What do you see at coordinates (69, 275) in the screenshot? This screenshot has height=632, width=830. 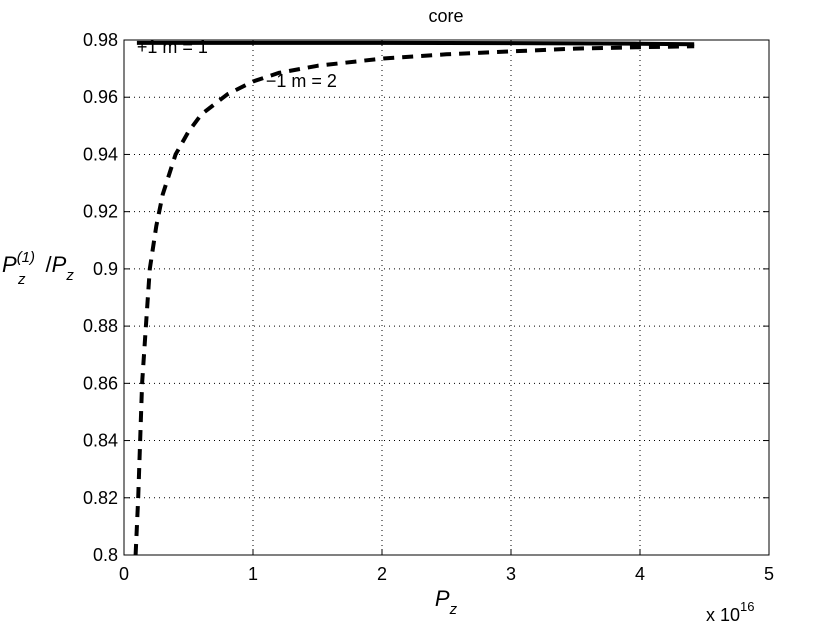 I see `y-axis-label-sub2: z` at bounding box center [69, 275].